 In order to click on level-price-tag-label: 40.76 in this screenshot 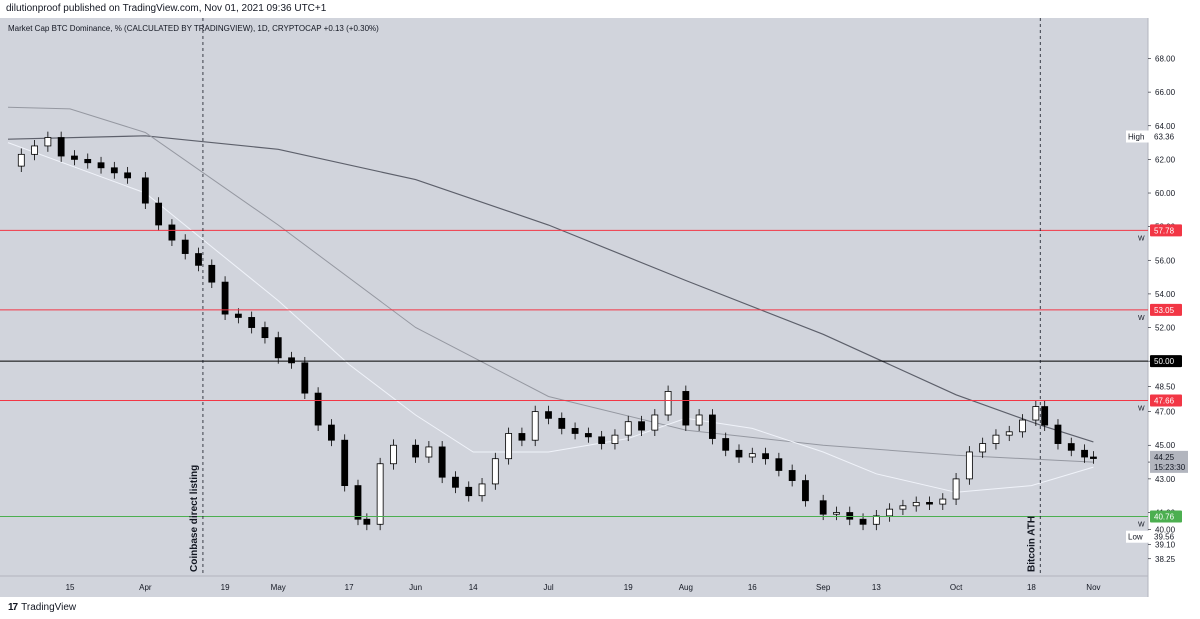, I will do `click(1164, 517)`.